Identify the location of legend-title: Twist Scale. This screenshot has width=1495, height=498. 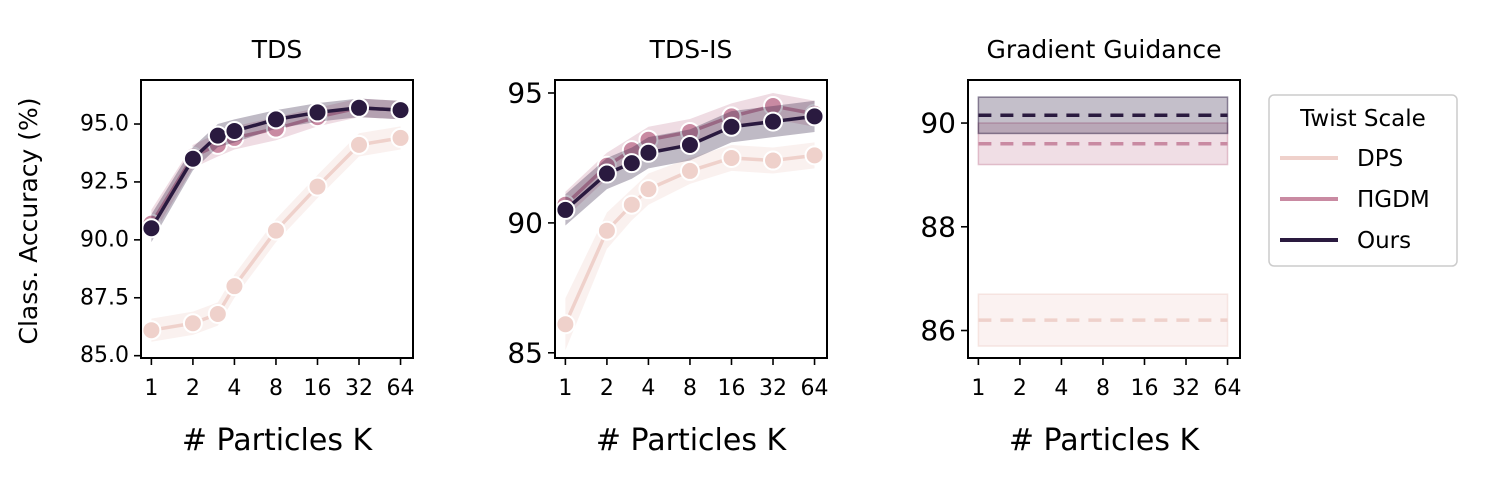
(1362, 119).